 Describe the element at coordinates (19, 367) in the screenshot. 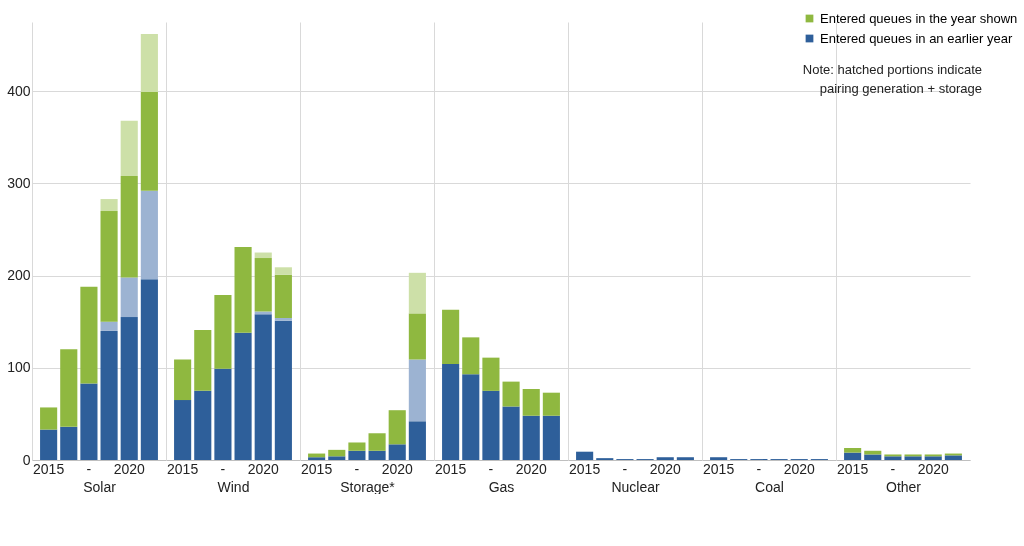

I see `y-tick-label: 100` at that location.